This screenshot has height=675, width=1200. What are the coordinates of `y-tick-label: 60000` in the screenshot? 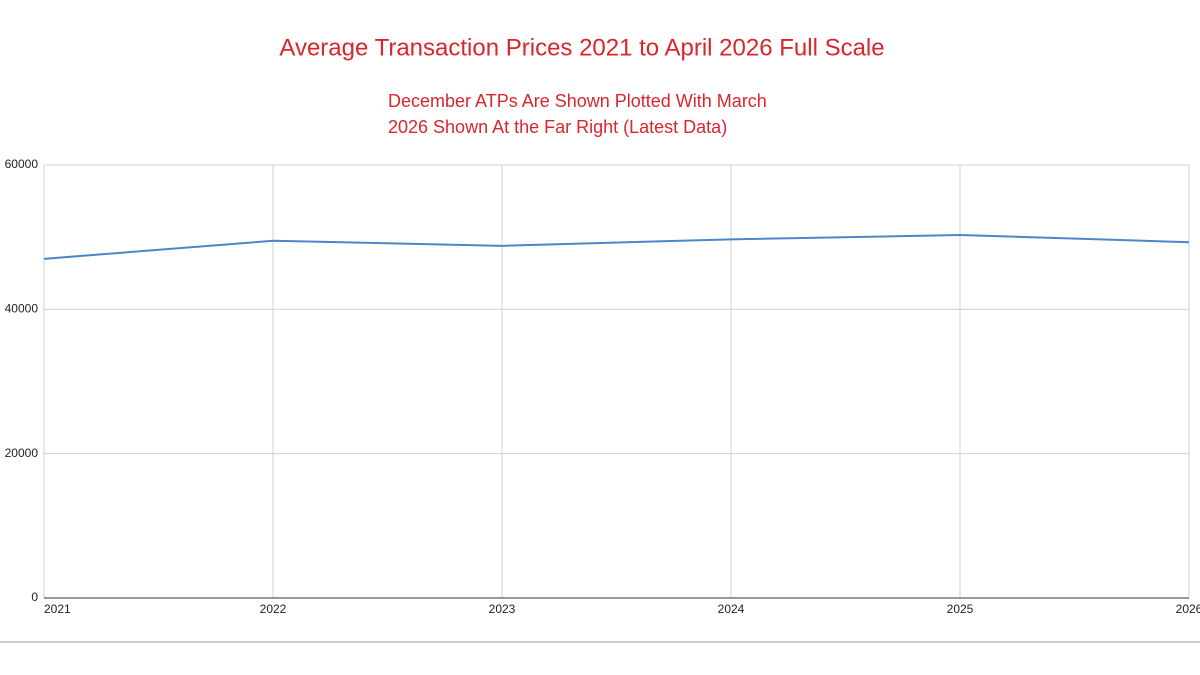 It's located at (22, 164).